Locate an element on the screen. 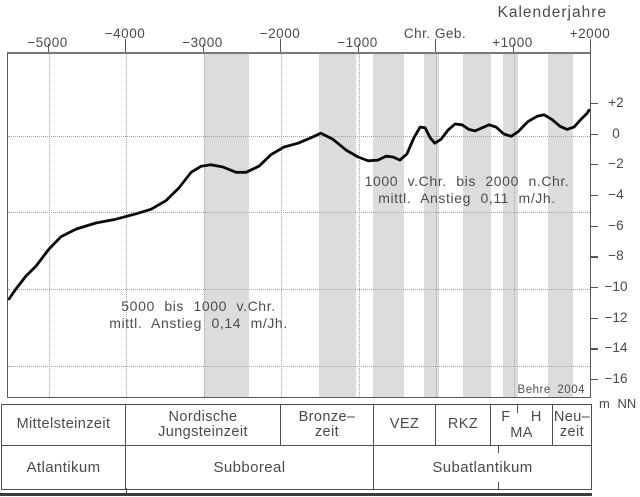  subatlantikum-upper-divider-tick is located at coordinates (499, 449).